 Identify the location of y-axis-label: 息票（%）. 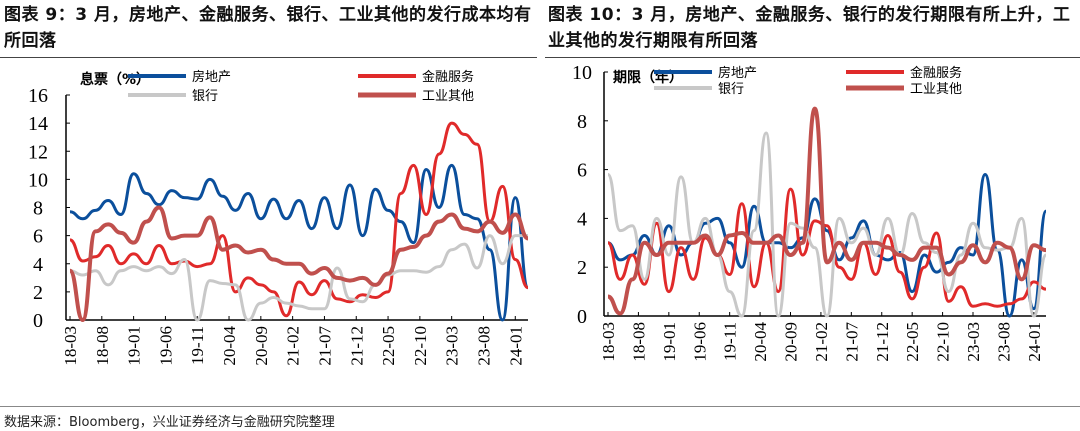
(115, 79).